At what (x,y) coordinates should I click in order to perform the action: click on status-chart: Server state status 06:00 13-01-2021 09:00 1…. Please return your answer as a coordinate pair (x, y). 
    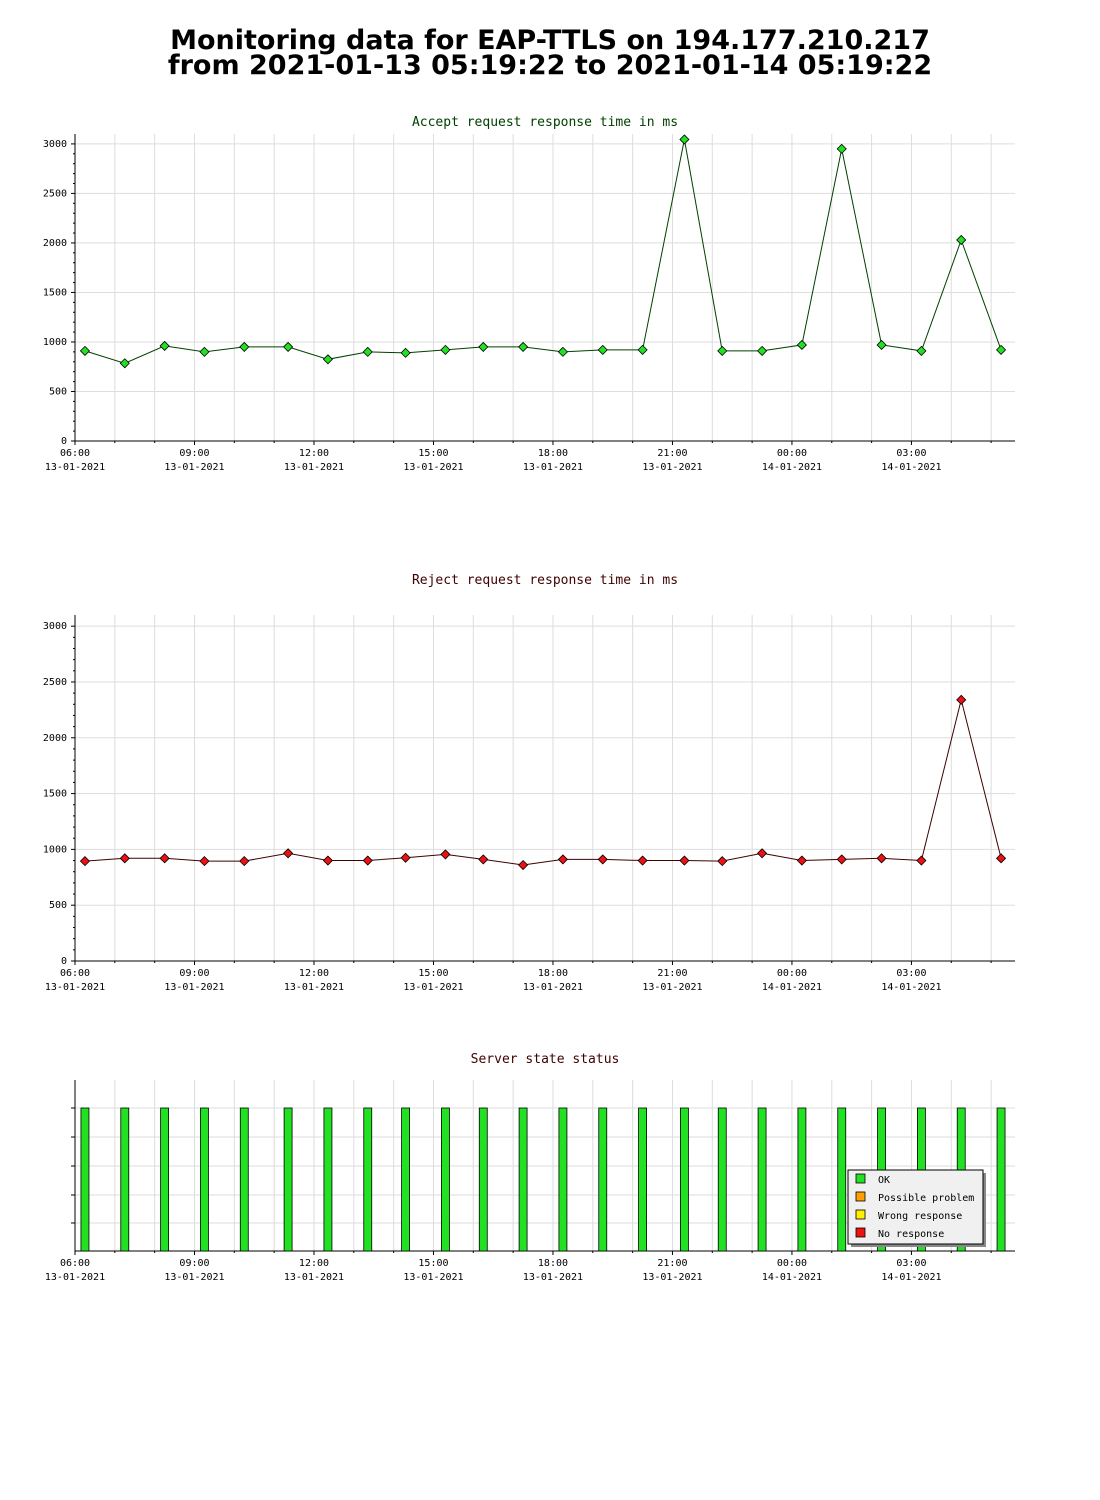
    Looking at the image, I should click on (530, 1167).